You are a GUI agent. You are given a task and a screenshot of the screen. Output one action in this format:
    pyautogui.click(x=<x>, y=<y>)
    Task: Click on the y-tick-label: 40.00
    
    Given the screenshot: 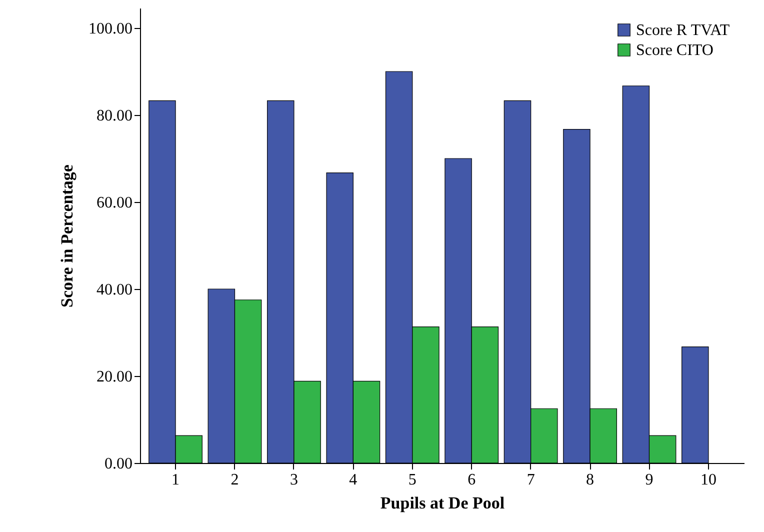 What is the action you would take?
    pyautogui.click(x=114, y=290)
    